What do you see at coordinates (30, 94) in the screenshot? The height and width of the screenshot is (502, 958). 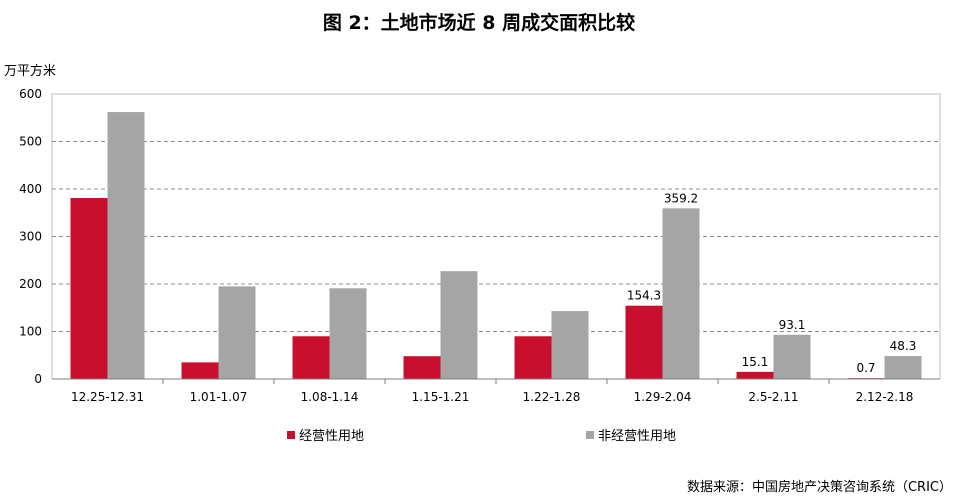 I see `y-tick-label: 600` at bounding box center [30, 94].